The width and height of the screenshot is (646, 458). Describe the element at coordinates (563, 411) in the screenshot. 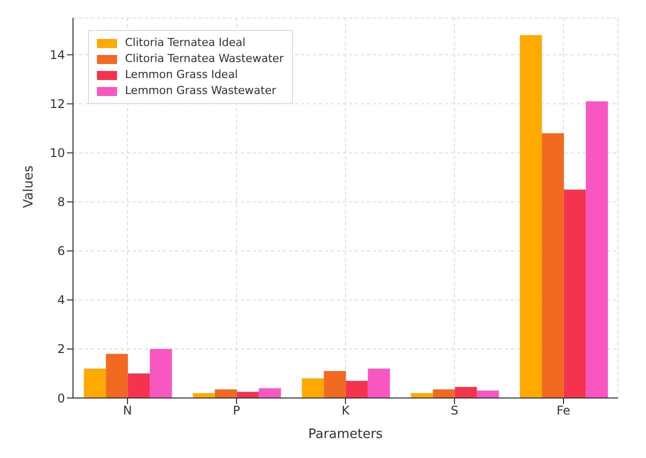

I see `x-tick-label: Fe` at that location.